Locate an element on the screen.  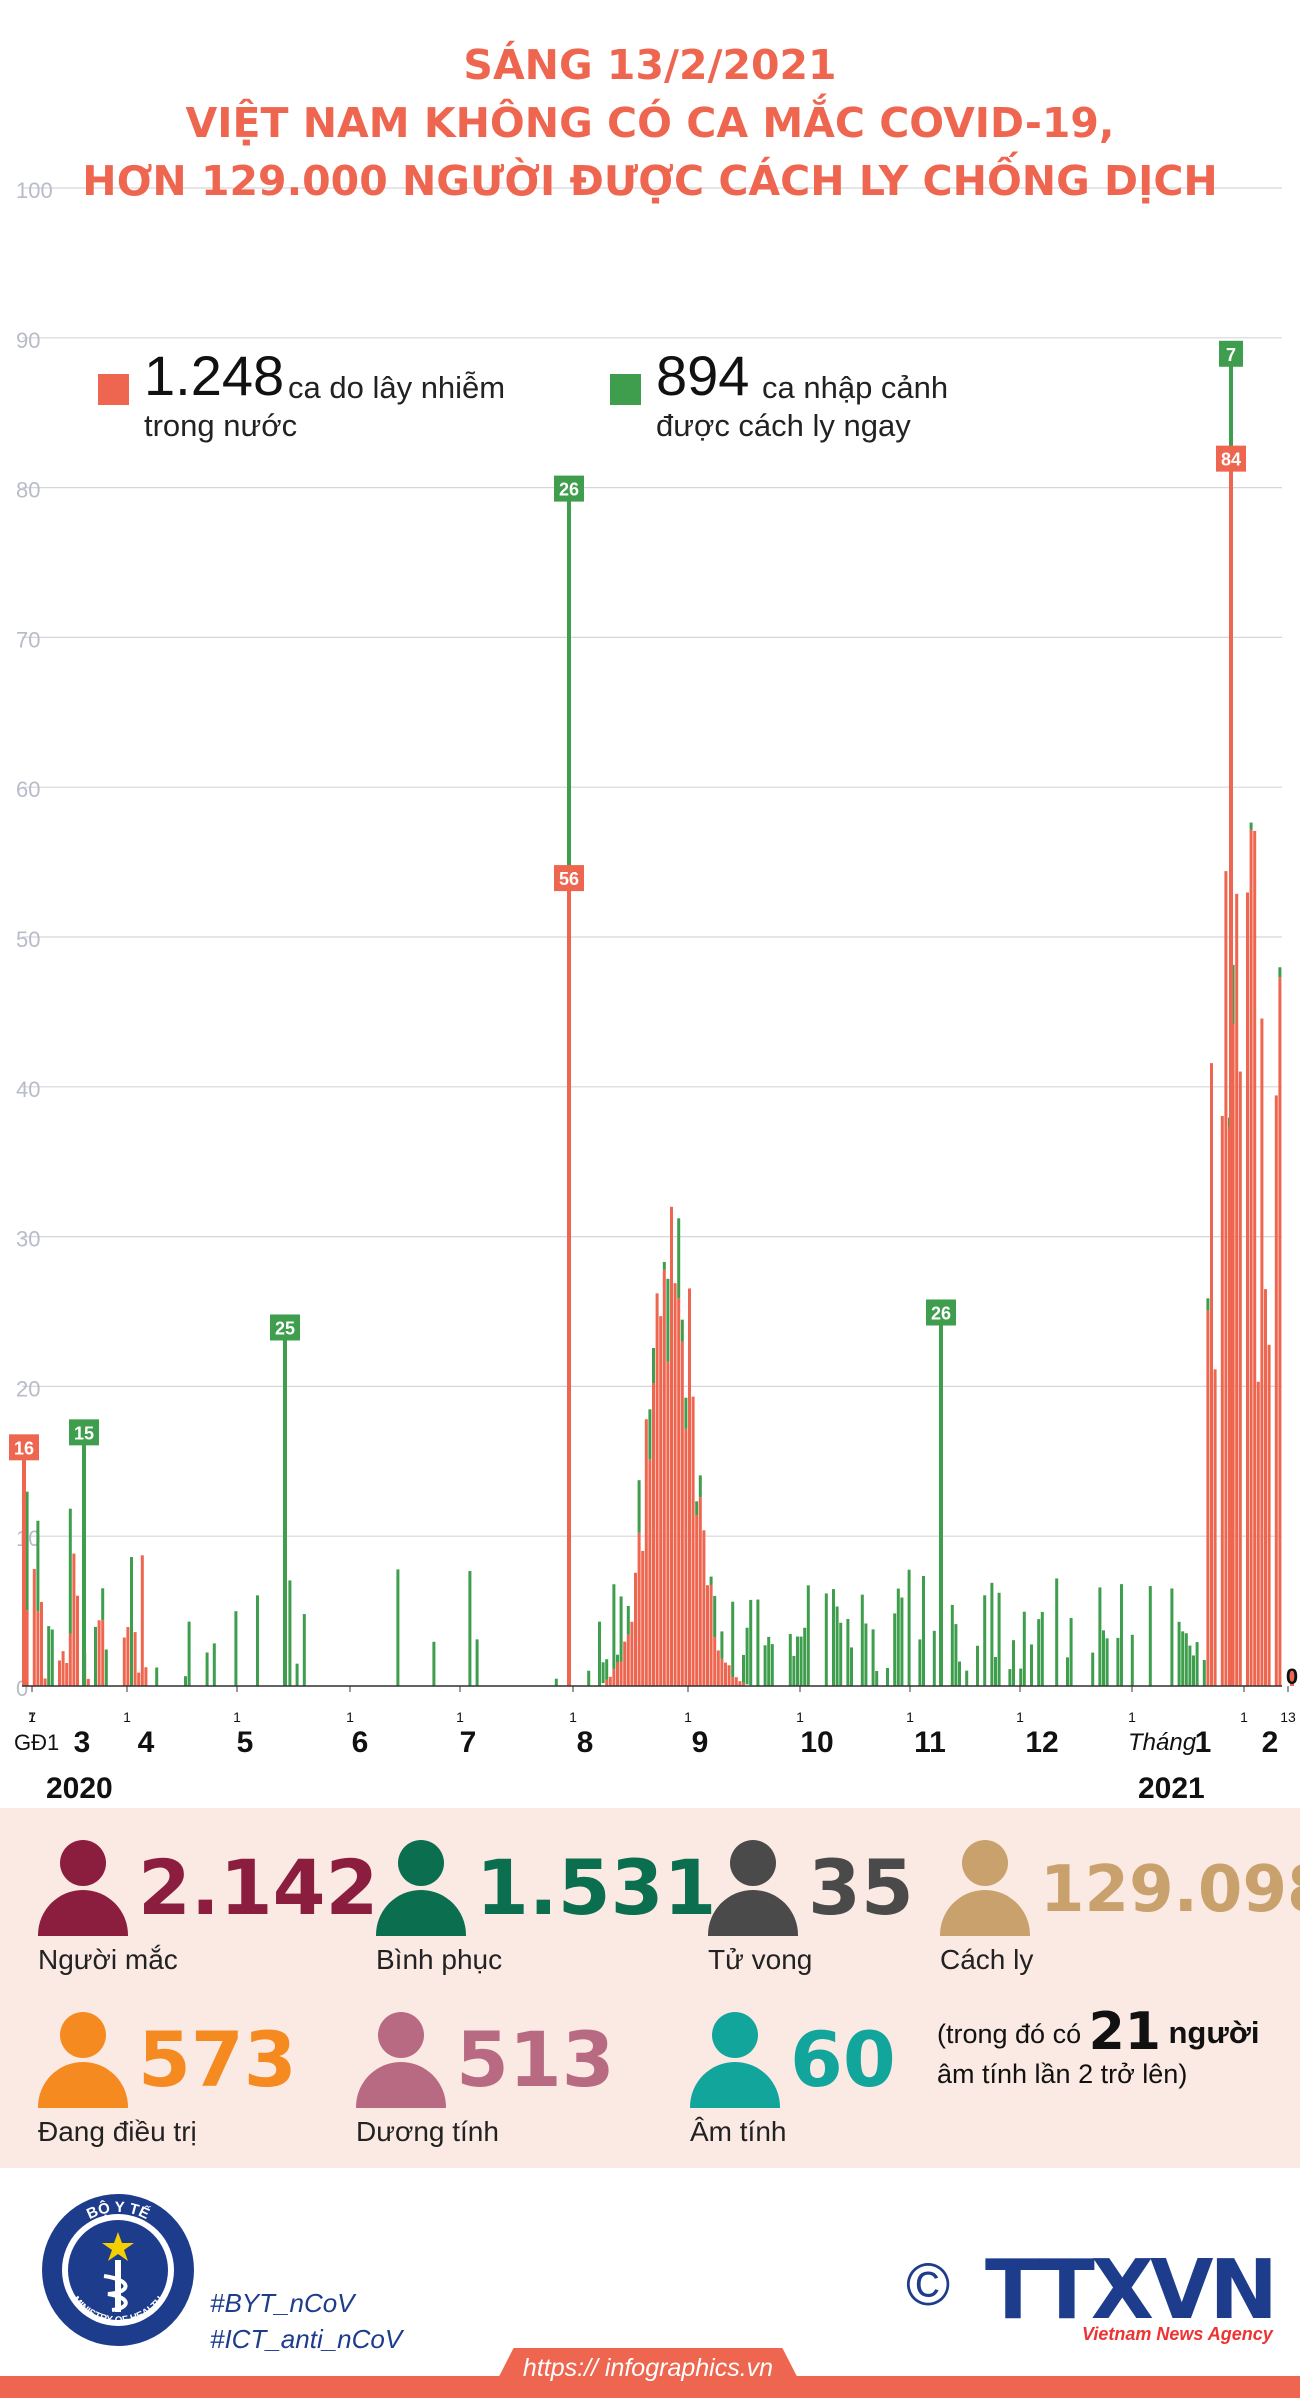
y-tick-label: 60 is located at coordinates (28, 789).